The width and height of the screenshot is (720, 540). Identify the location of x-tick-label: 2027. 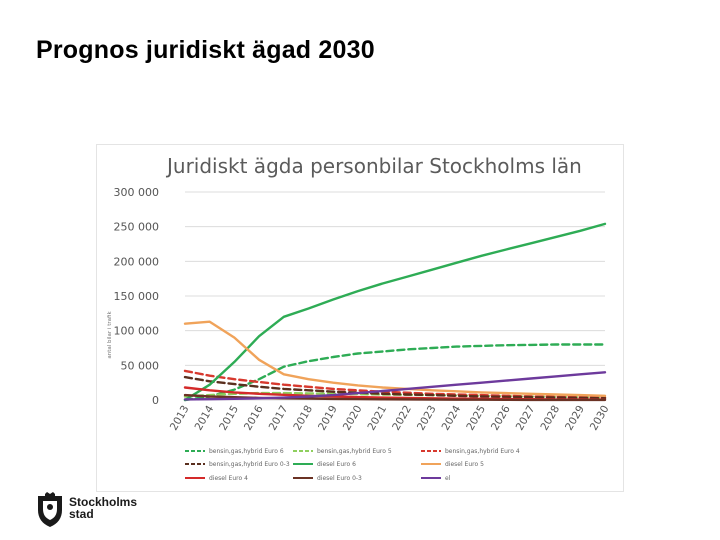
(526, 418).